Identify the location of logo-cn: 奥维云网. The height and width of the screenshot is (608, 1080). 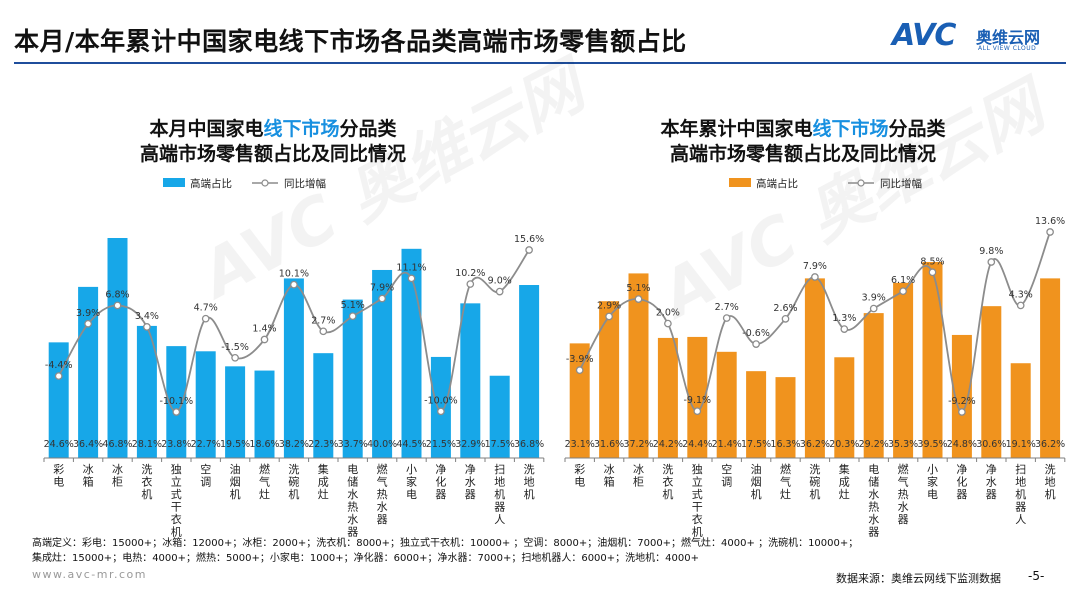
(1008, 37).